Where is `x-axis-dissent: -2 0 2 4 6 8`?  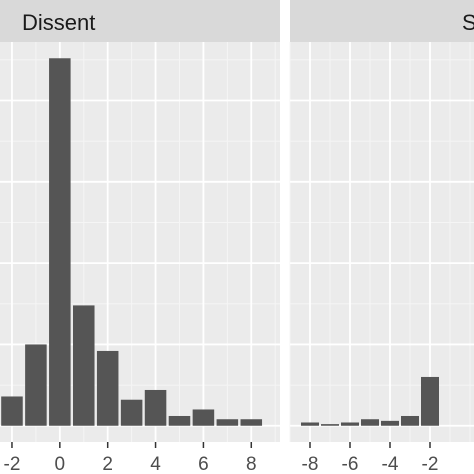
x-axis-dissent: -2 0 2 4 6 8 is located at coordinates (130, 458).